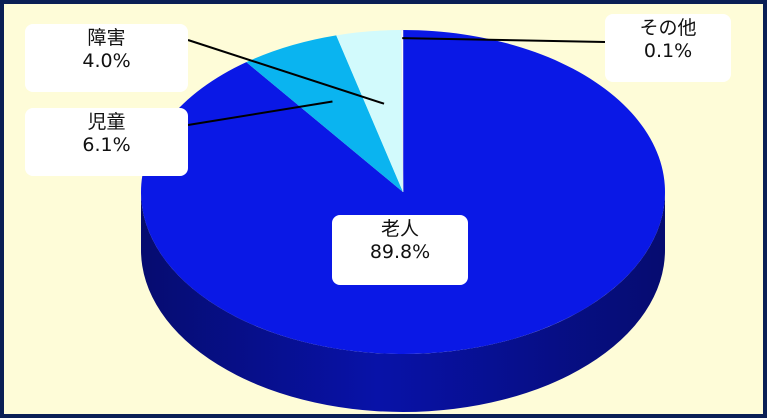 The image size is (767, 418). Describe the element at coordinates (106, 142) in the screenshot. I see `slice-label-jido: 児童 6.1%` at that location.